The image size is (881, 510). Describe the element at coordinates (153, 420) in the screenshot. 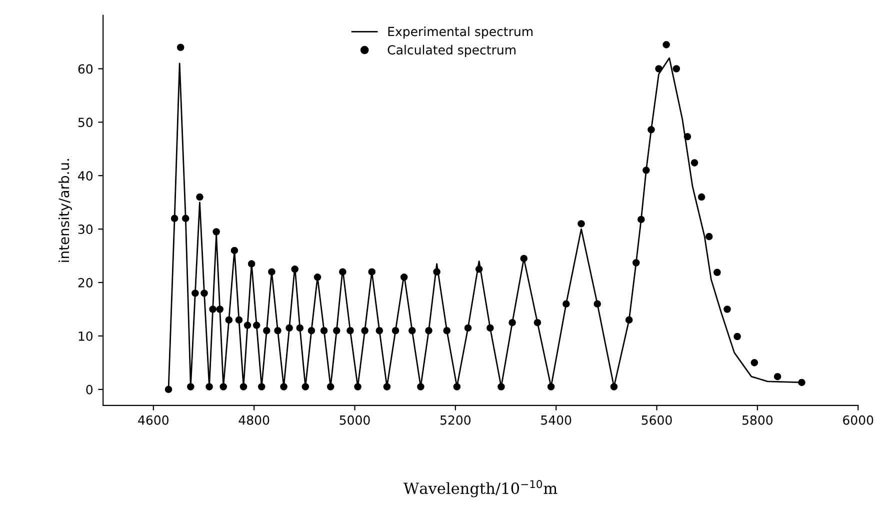

I see `x-tick-label: 4600` at that location.